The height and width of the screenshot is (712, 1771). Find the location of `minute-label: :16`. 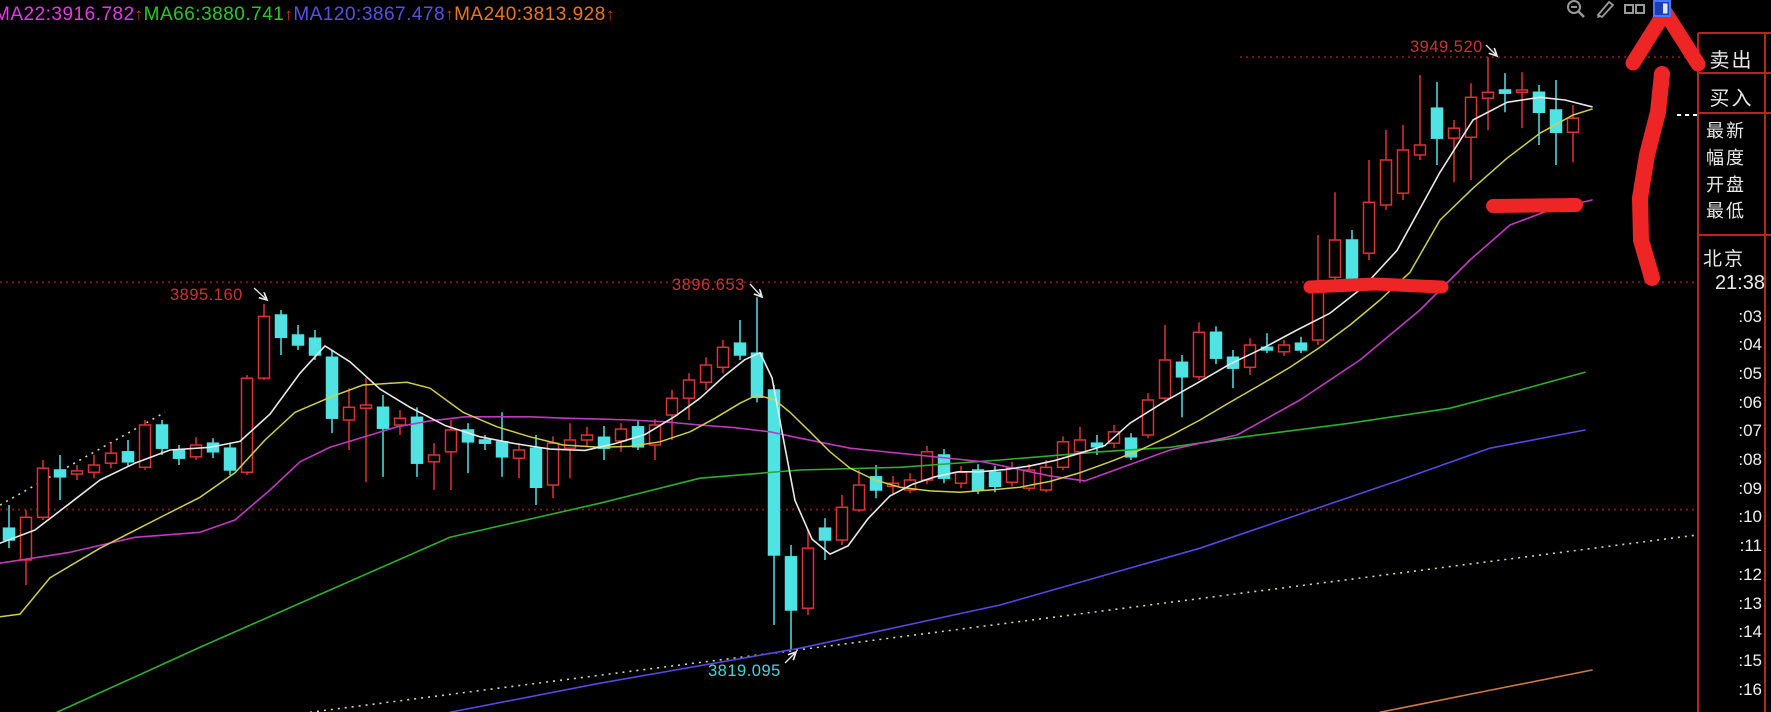

minute-label: :16 is located at coordinates (1750, 689).